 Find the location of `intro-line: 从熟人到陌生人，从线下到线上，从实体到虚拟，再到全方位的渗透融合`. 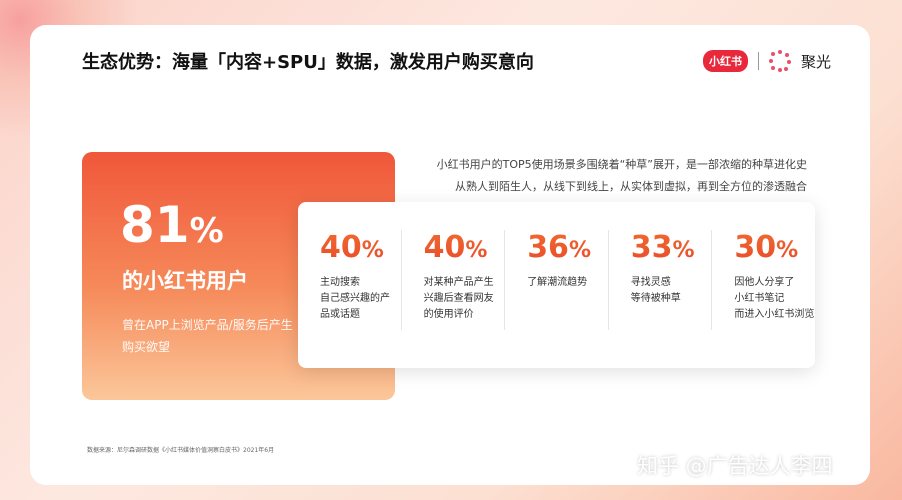

intro-line: 从熟人到陌生人，从线下到线上，从实体到虚拟，再到全方位的渗透融合 is located at coordinates (631, 186).